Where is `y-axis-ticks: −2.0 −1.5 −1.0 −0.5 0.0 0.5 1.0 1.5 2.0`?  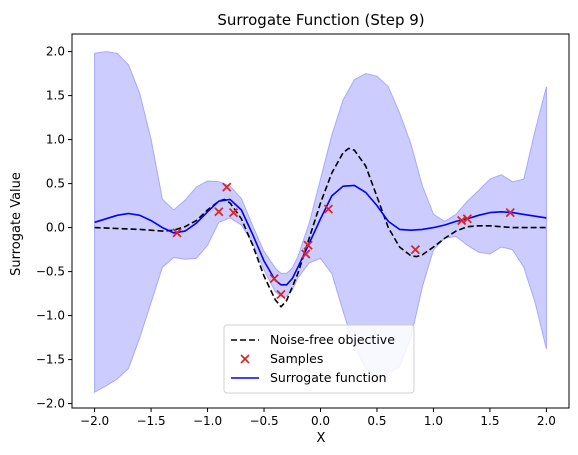
y-axis-ticks: −2.0 −1.5 −1.0 −0.5 0.0 0.5 1.0 1.5 2.0 is located at coordinates (54, 228).